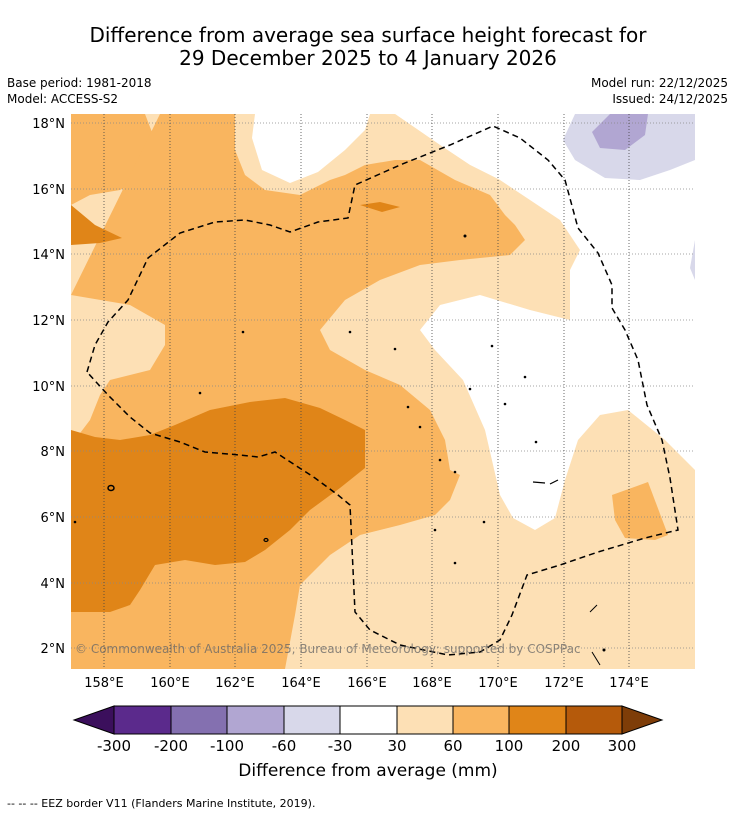 This screenshot has height=816, width=736. What do you see at coordinates (171, 746) in the screenshot?
I see `colorbar-tick-2: -200` at bounding box center [171, 746].